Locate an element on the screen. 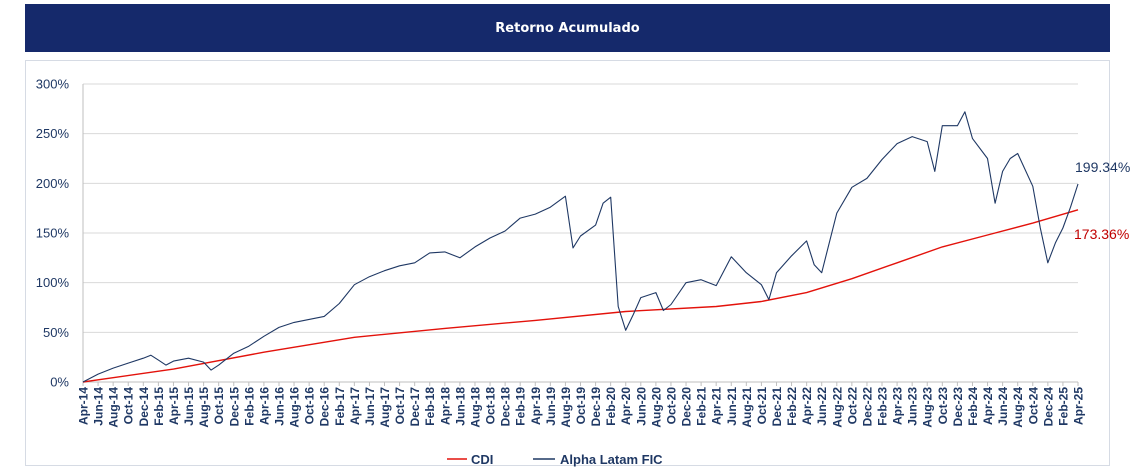 The height and width of the screenshot is (468, 1141). x-tick-label: Feb-15 is located at coordinates (159, 406).